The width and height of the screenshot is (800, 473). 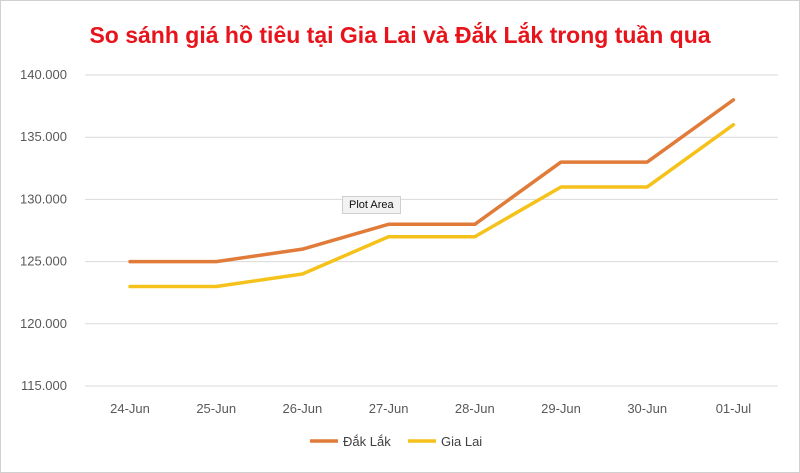 I want to click on y-tick-label: 135.000, so click(x=43, y=136).